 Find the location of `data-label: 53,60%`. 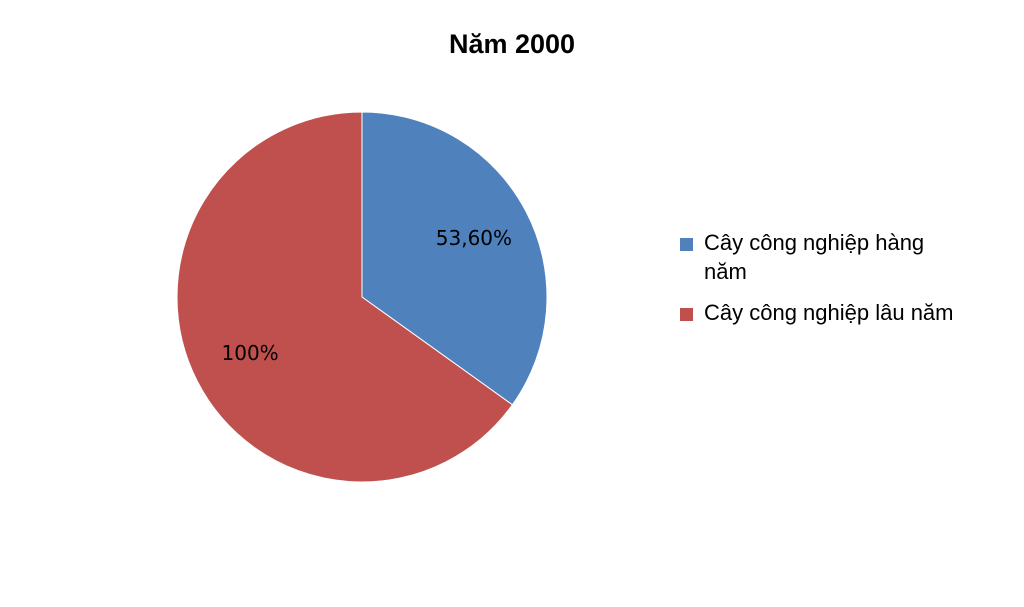

data-label: 53,60% is located at coordinates (474, 238).